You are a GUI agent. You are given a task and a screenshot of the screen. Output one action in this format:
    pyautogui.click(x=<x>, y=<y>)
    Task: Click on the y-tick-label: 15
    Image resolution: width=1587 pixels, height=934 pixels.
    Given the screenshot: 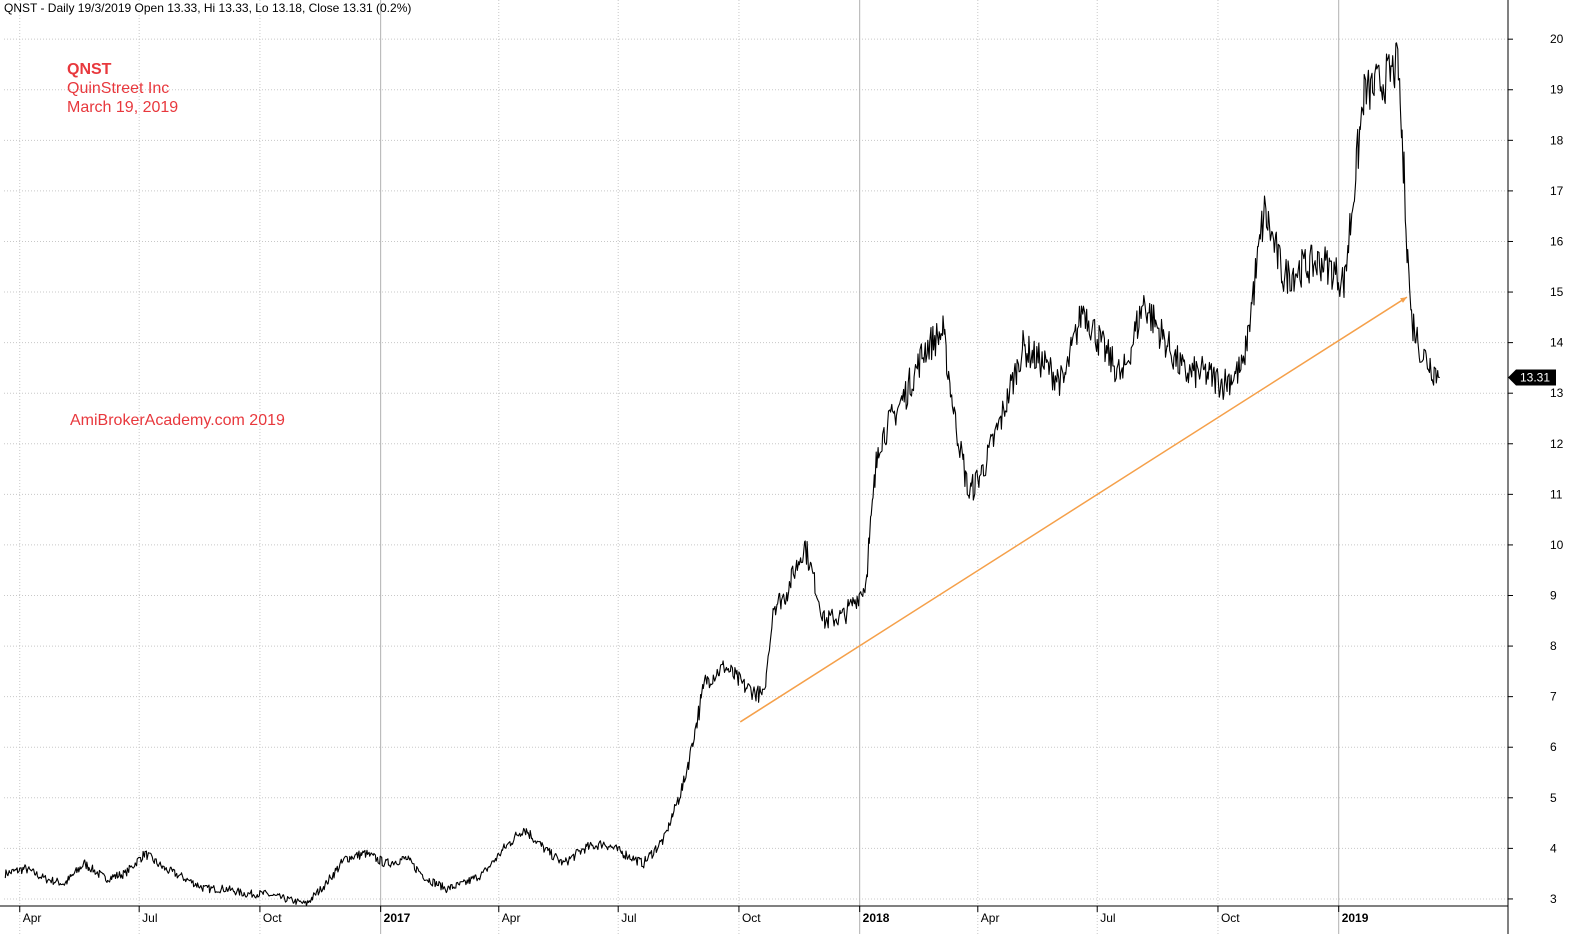 What is the action you would take?
    pyautogui.click(x=1557, y=292)
    